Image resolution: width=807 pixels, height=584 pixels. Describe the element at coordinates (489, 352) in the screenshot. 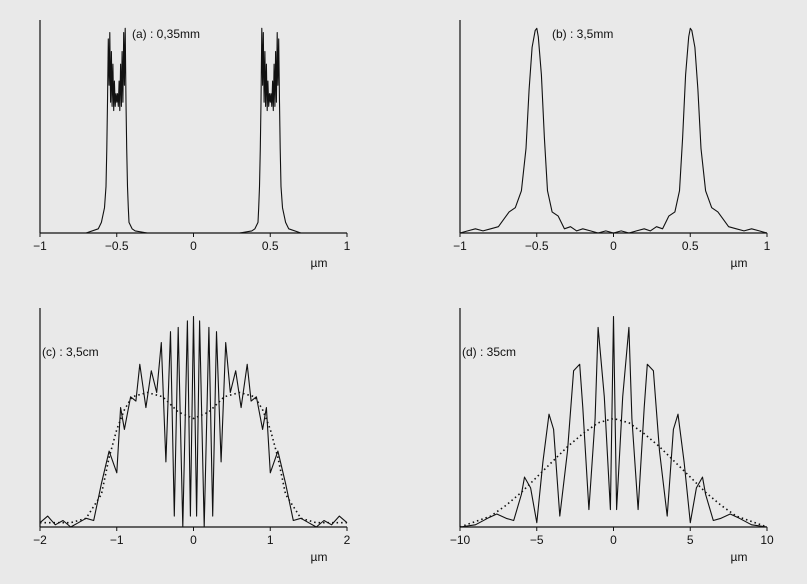

I see `panel-annotation: (d) : 35cm` at that location.